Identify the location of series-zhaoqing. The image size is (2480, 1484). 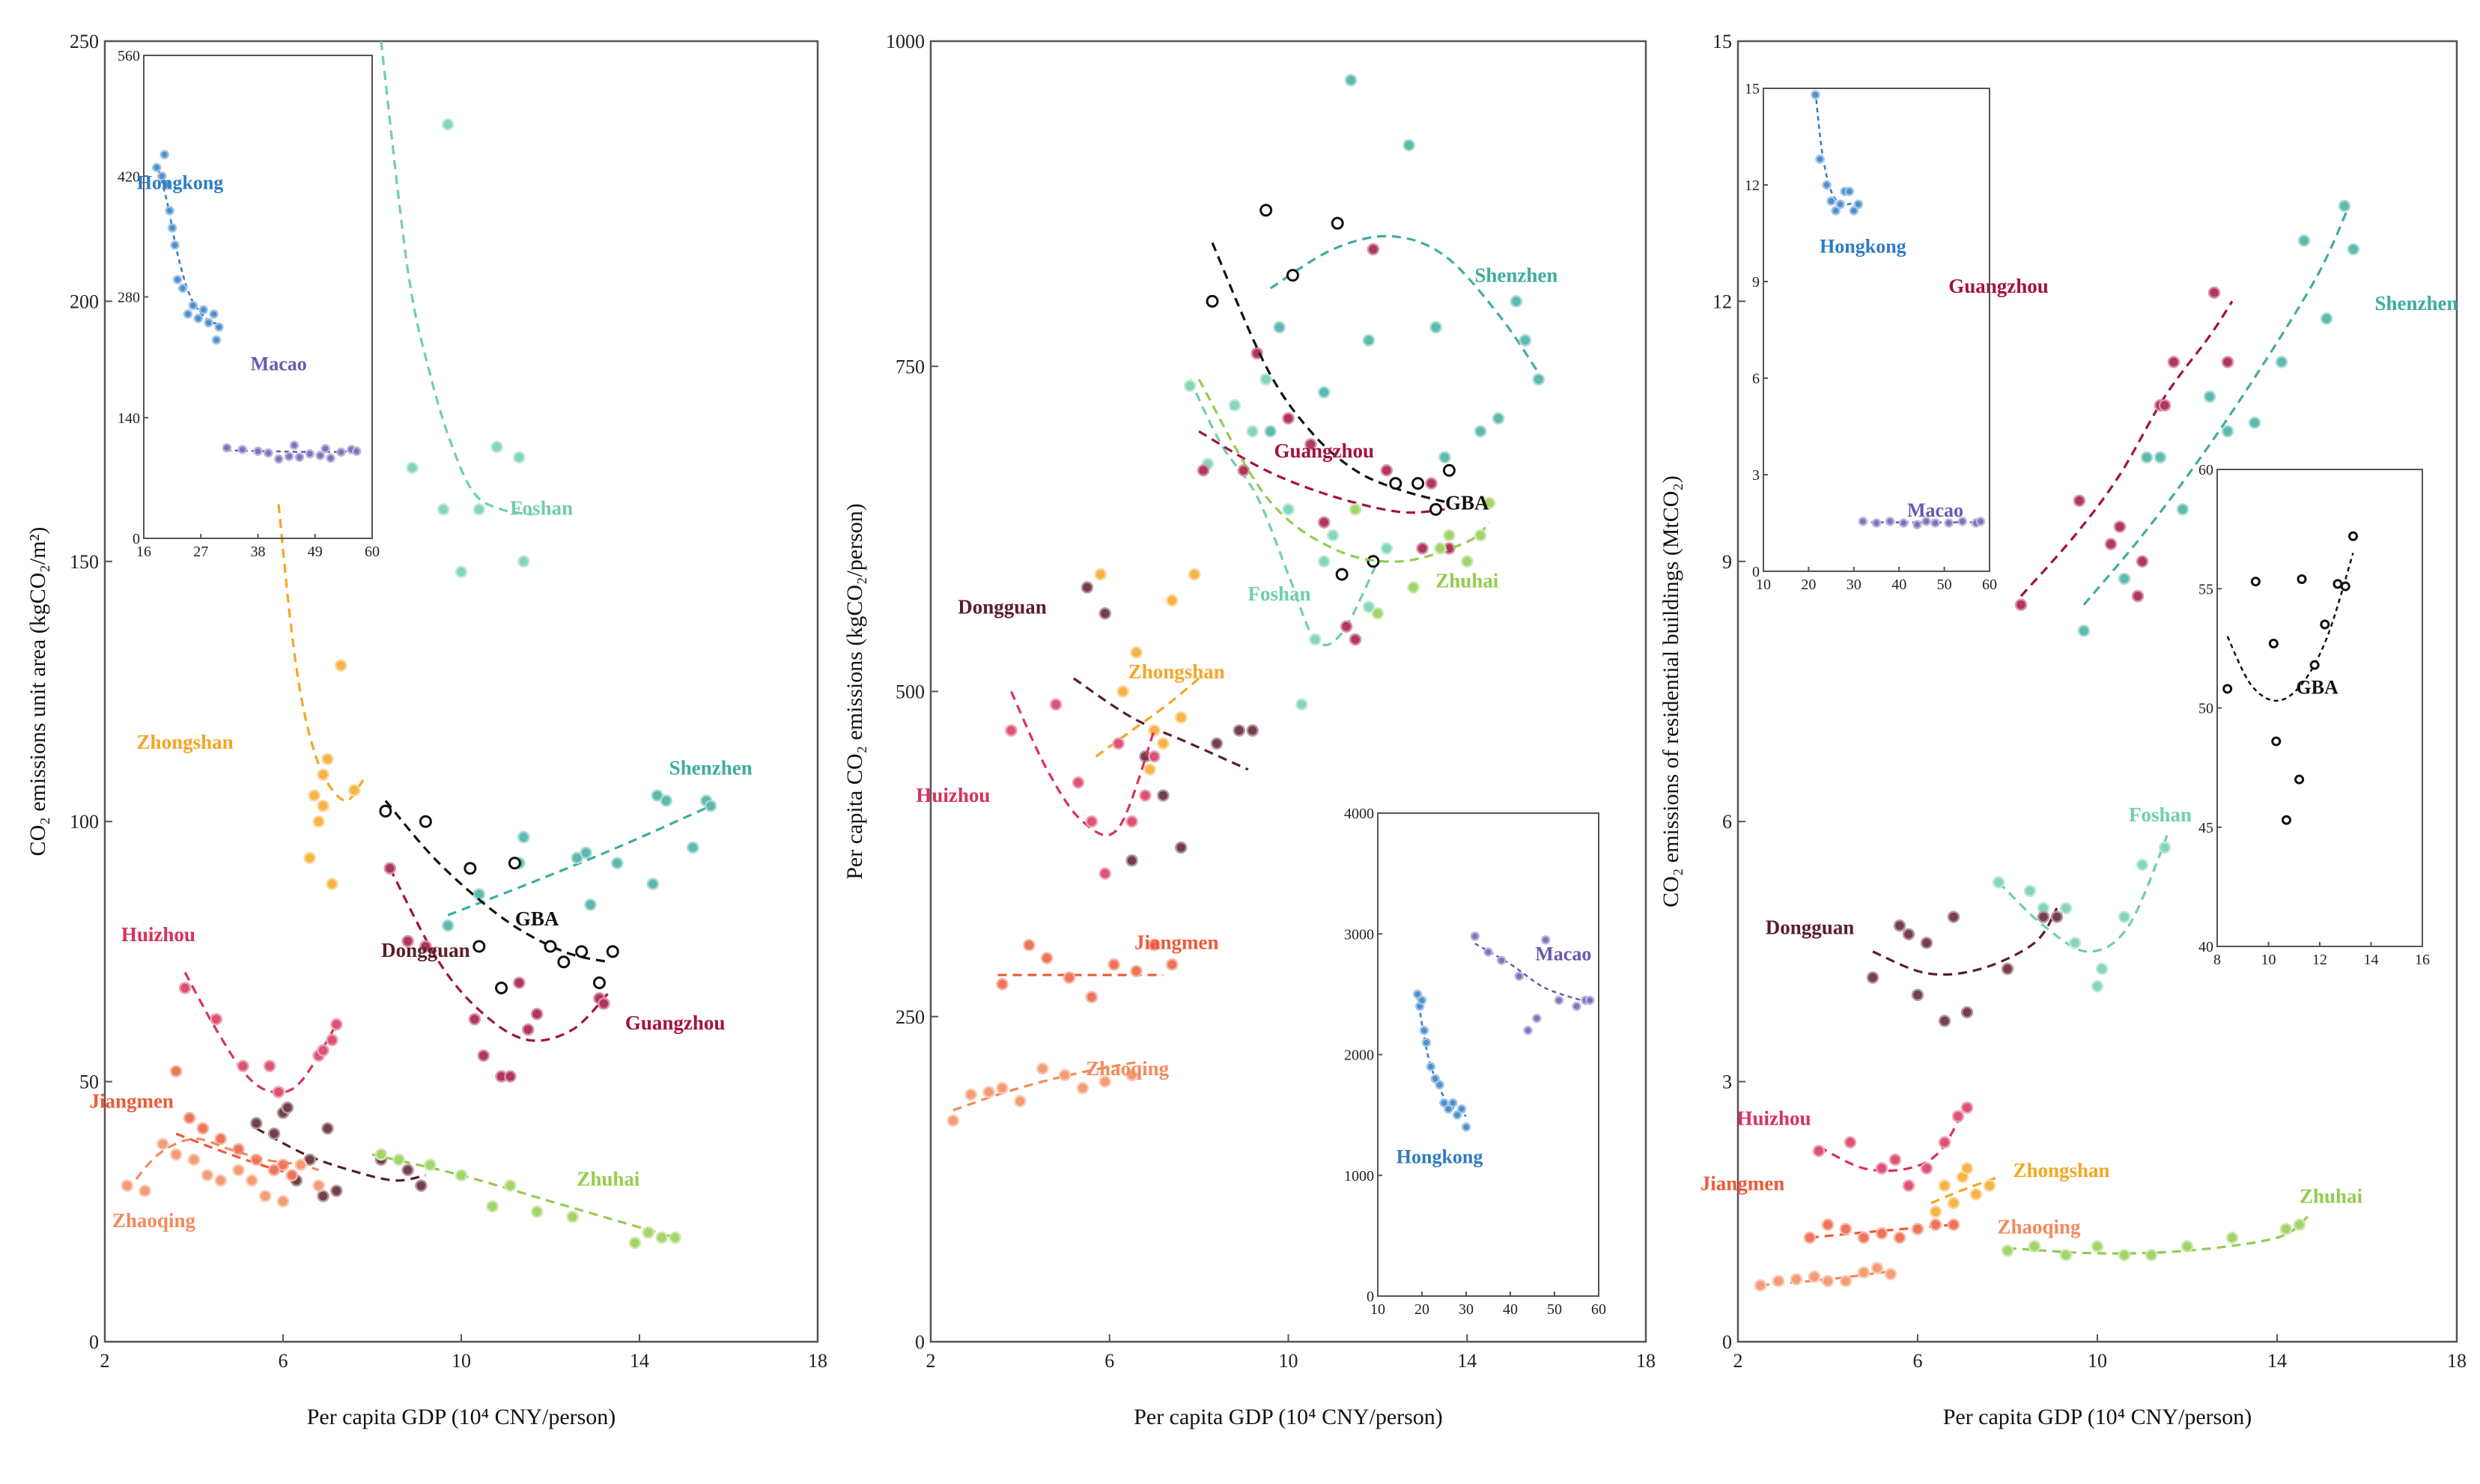
(1042, 1093).